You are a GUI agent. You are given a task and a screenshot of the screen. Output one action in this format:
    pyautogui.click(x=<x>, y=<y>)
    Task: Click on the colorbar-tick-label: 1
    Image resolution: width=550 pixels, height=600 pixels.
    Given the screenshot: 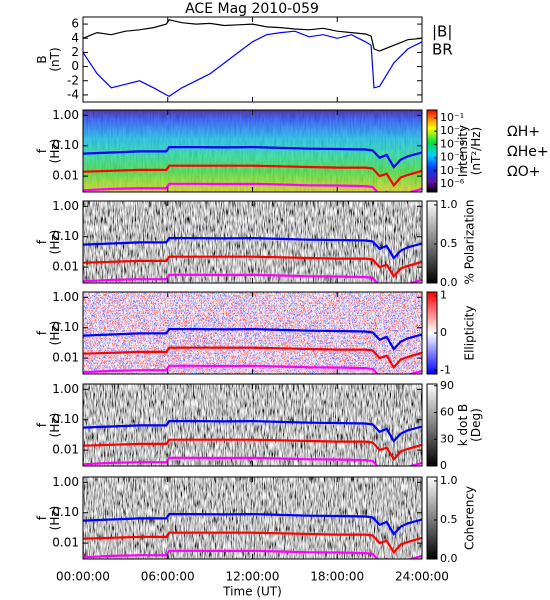 What is the action you would take?
    pyautogui.click(x=443, y=295)
    